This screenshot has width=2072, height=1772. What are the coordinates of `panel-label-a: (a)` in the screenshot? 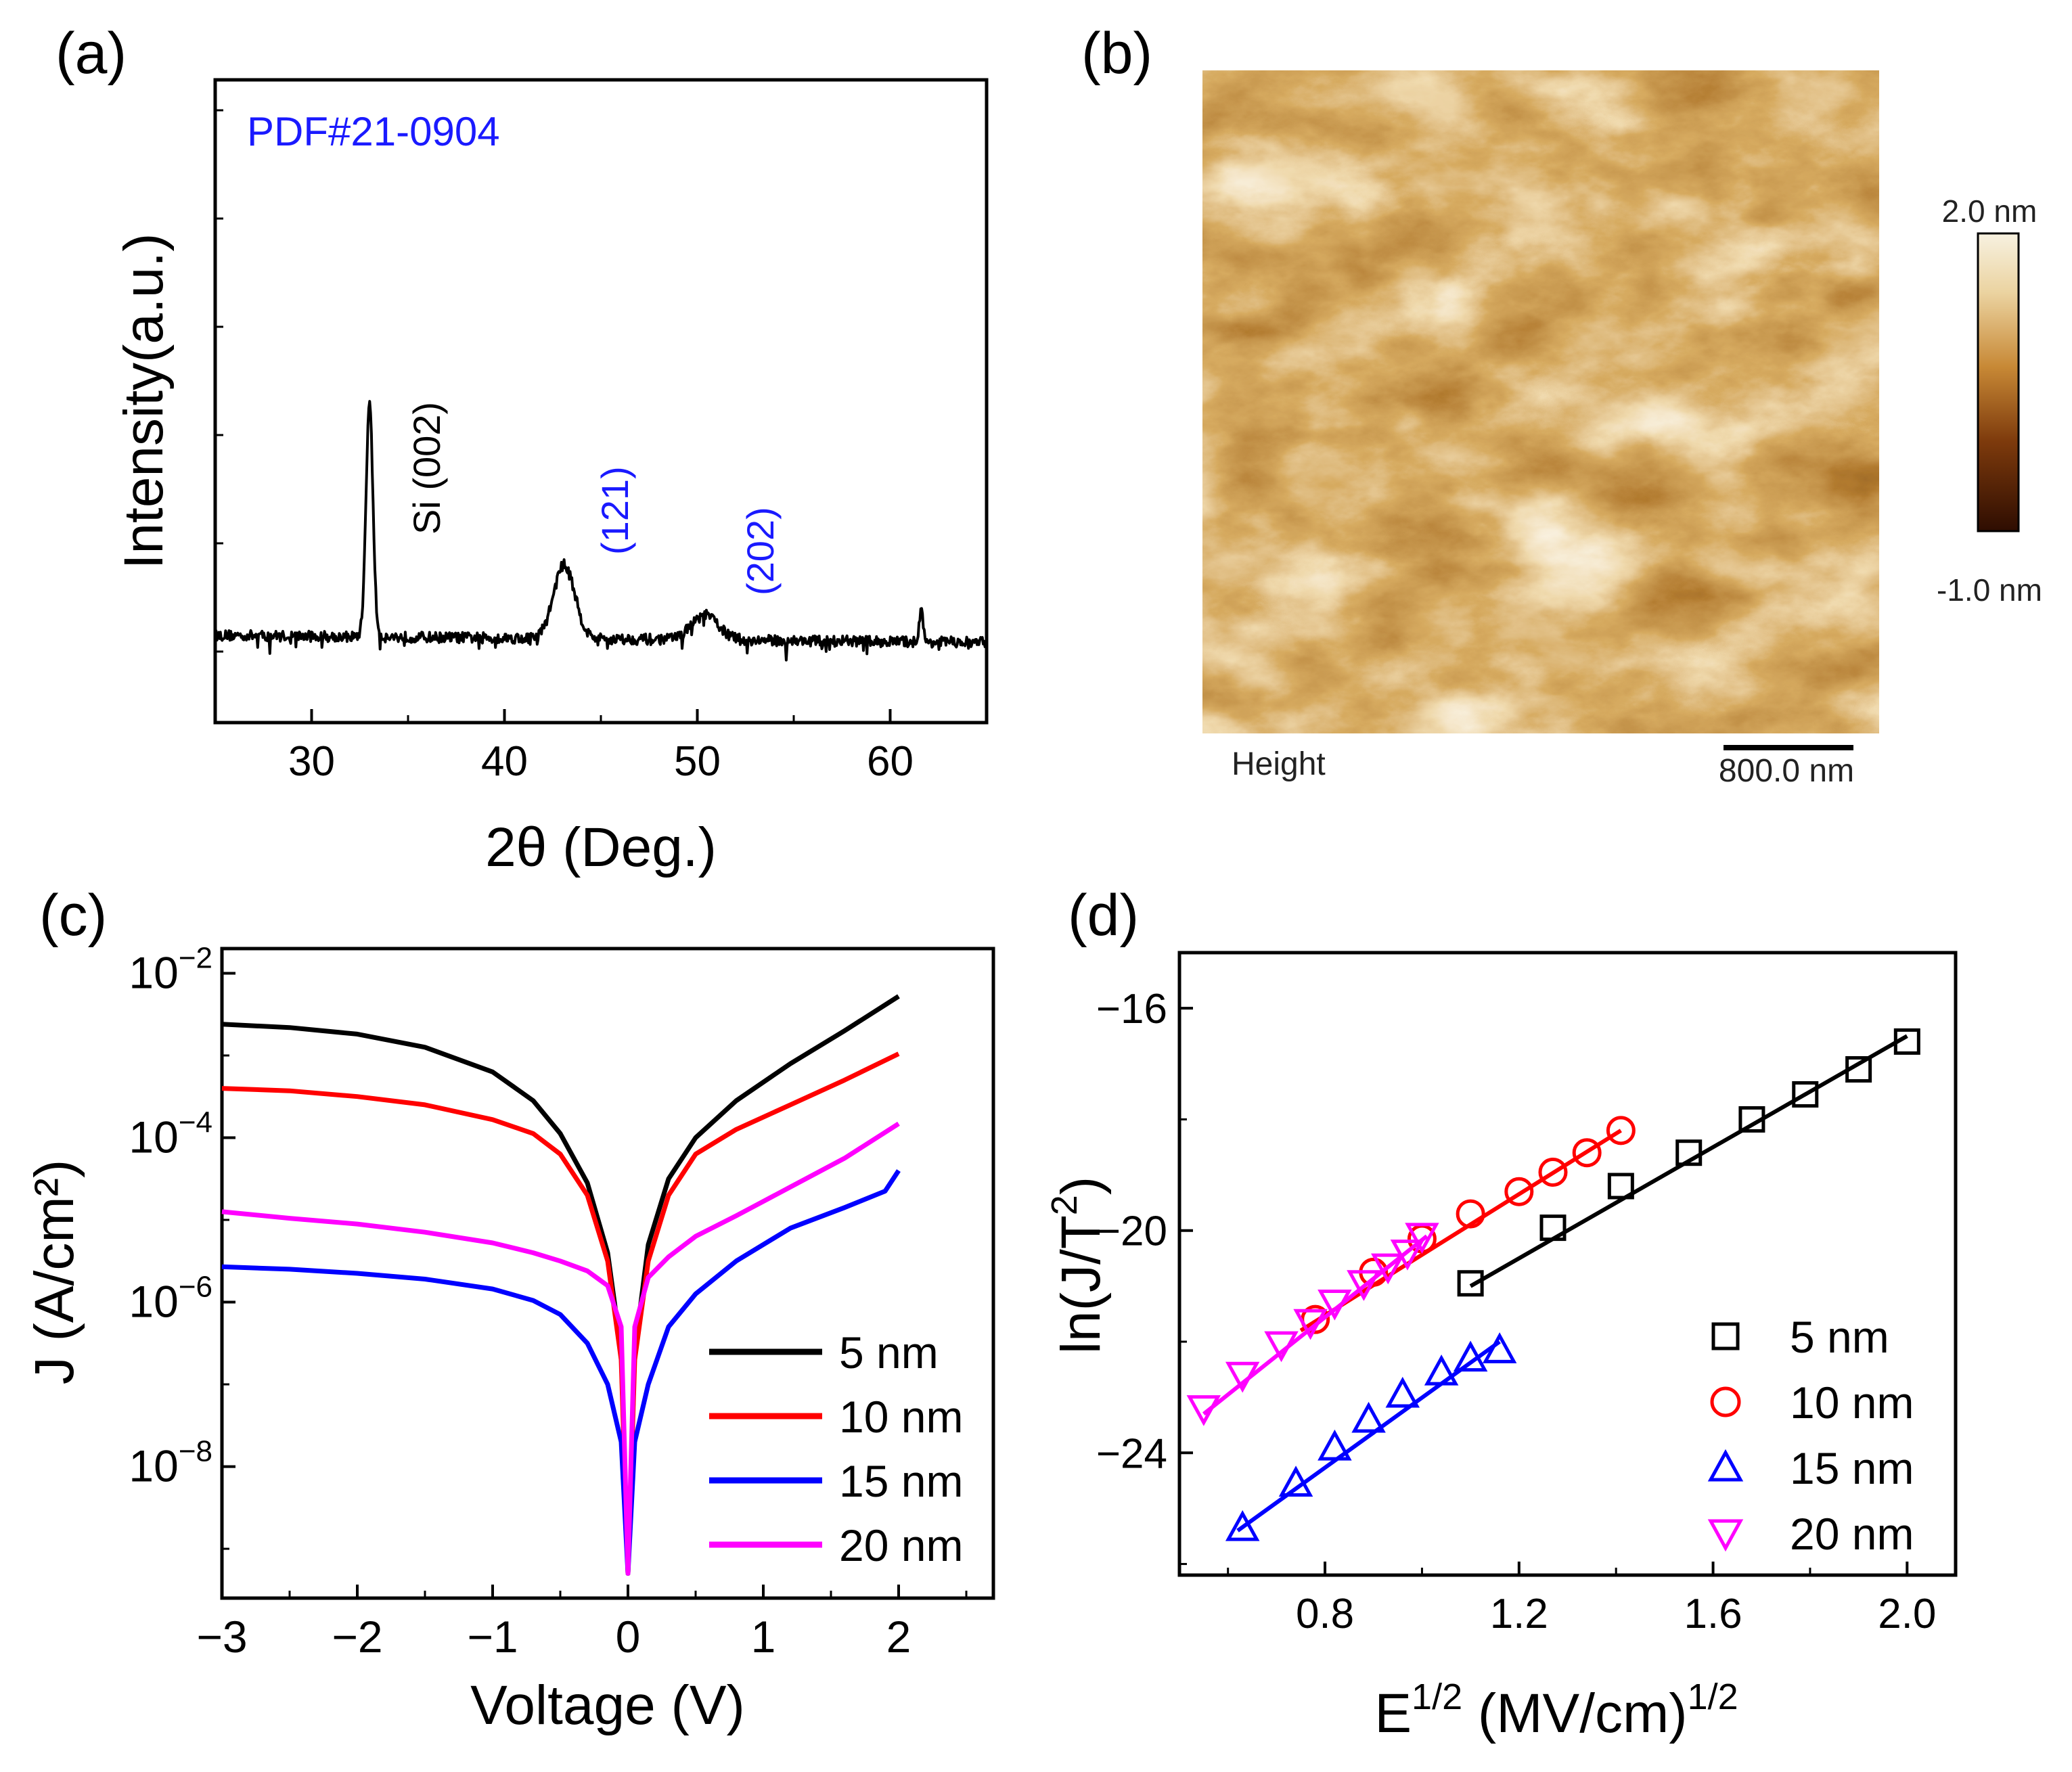 It's located at (91, 53).